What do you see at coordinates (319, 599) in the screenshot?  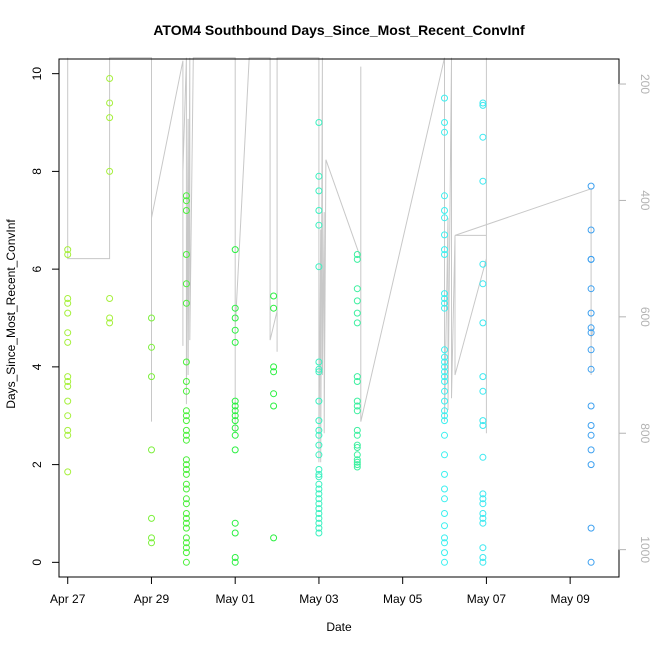 I see `x-tick-label: May 03` at bounding box center [319, 599].